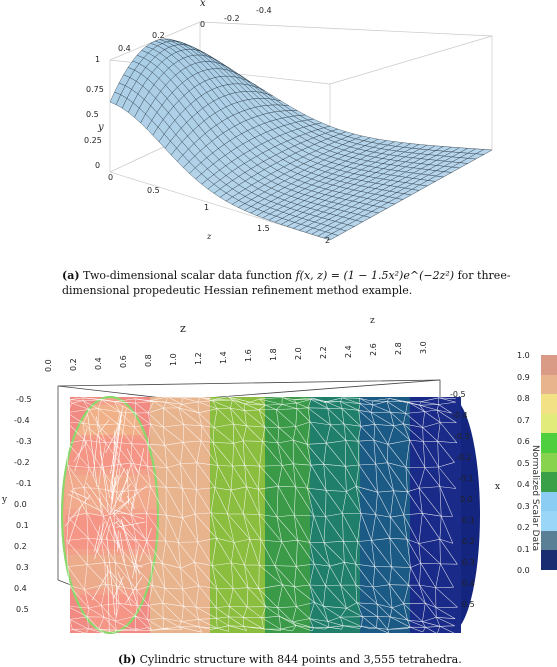 This screenshot has width=557, height=667. What do you see at coordinates (468, 562) in the screenshot?
I see `right-tick: 0.3` at bounding box center [468, 562].